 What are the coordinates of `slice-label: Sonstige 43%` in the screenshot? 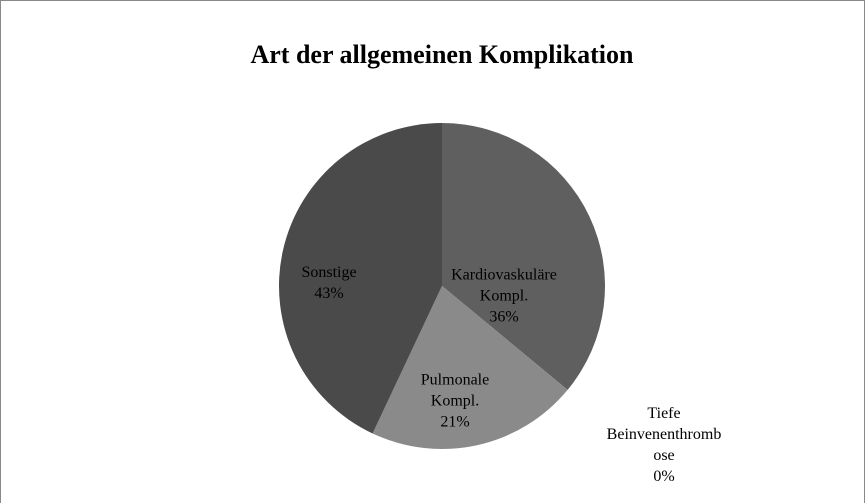 It's located at (329, 283).